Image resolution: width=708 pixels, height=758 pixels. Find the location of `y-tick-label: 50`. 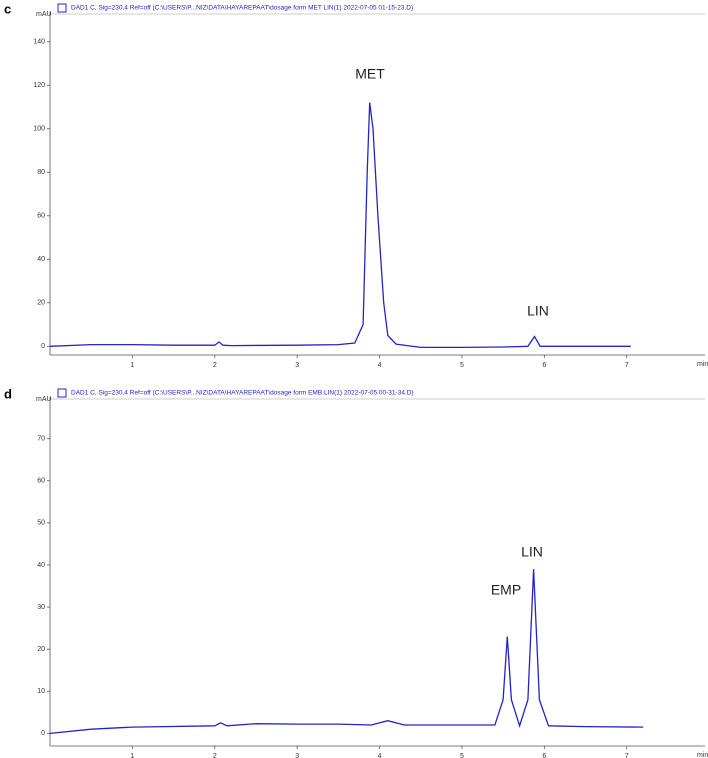

y-tick-label: 50 is located at coordinates (41, 523).